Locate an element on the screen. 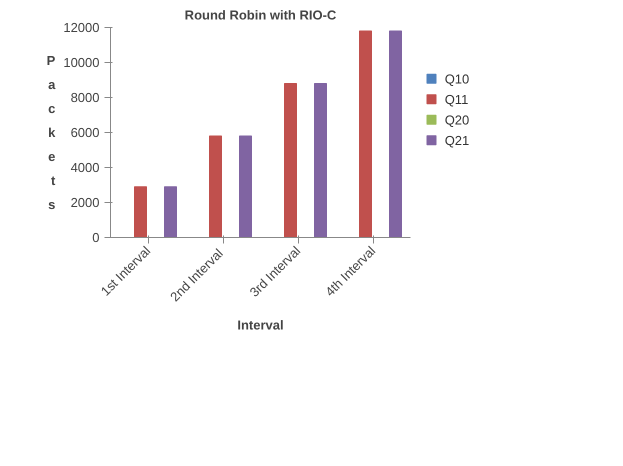  y-tick-label: 0 is located at coordinates (96, 237).